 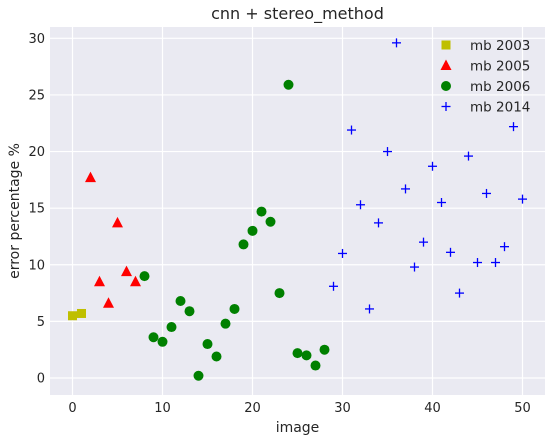 I want to click on y-tick-label: 5, so click(x=41, y=322).